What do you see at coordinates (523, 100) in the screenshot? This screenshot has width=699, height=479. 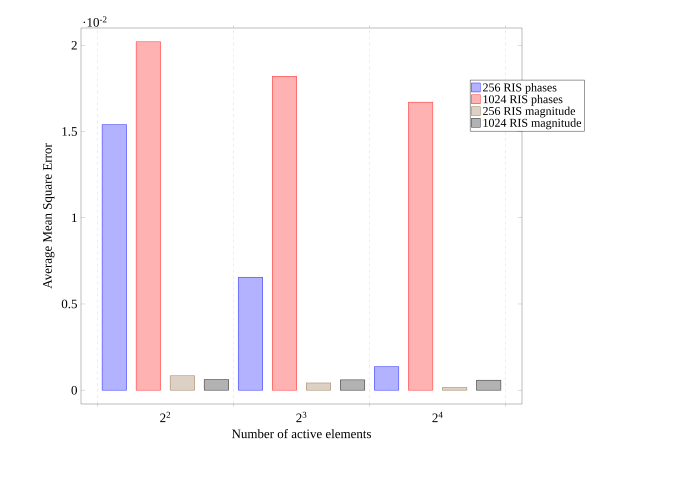 I see `legend-label: 1024 RIS phases` at bounding box center [523, 100].